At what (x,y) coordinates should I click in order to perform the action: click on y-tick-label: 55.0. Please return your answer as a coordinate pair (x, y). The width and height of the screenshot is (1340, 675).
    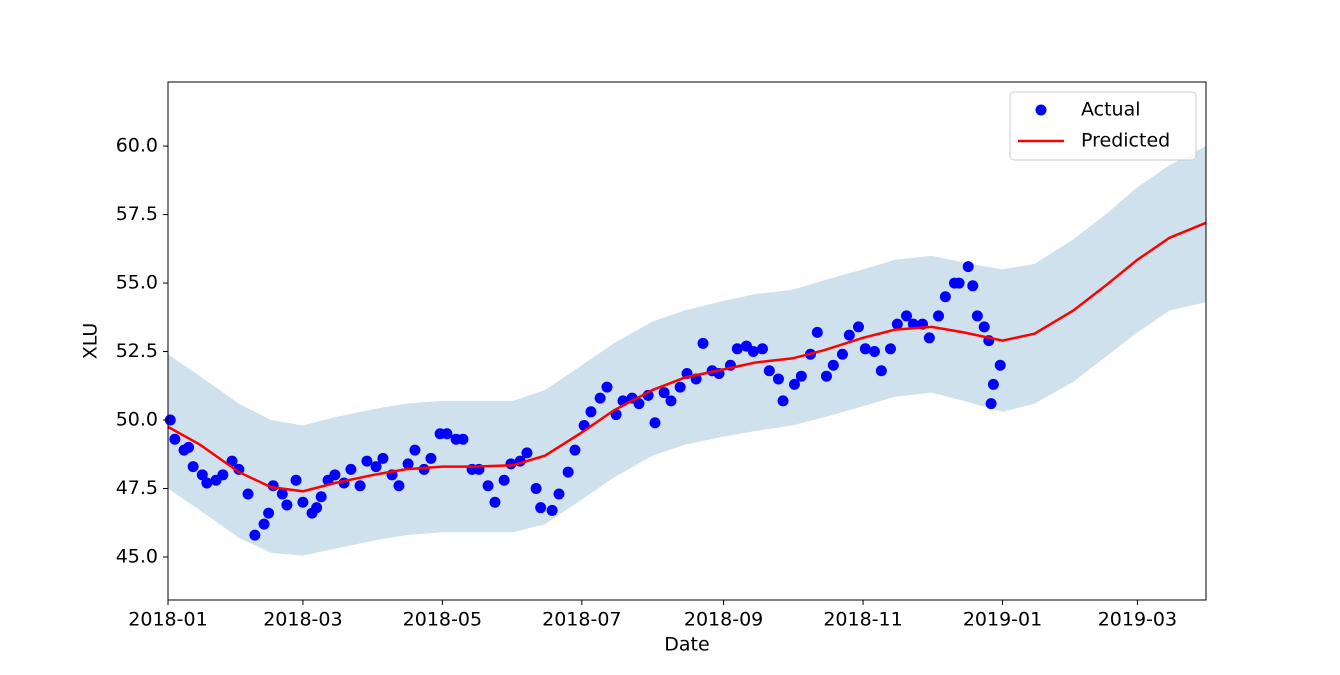
    Looking at the image, I should click on (137, 283).